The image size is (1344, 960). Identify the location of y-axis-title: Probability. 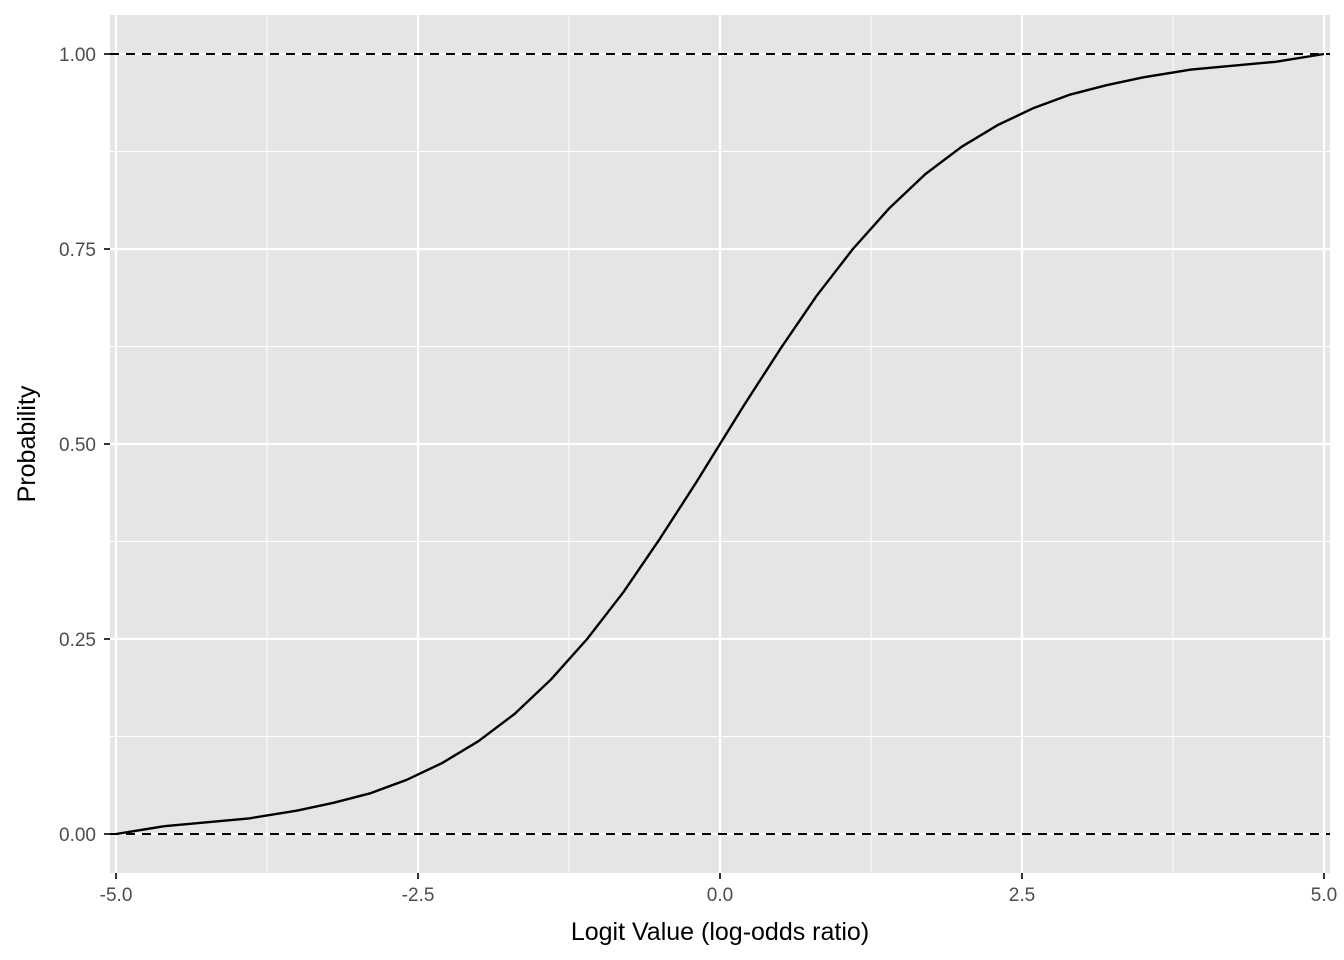
(27, 443).